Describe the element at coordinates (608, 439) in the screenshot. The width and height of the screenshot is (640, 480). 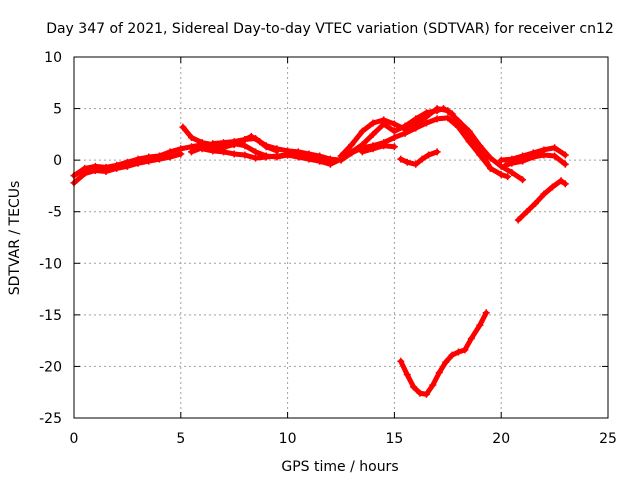
I see `x-tick-label-5: 25` at that location.